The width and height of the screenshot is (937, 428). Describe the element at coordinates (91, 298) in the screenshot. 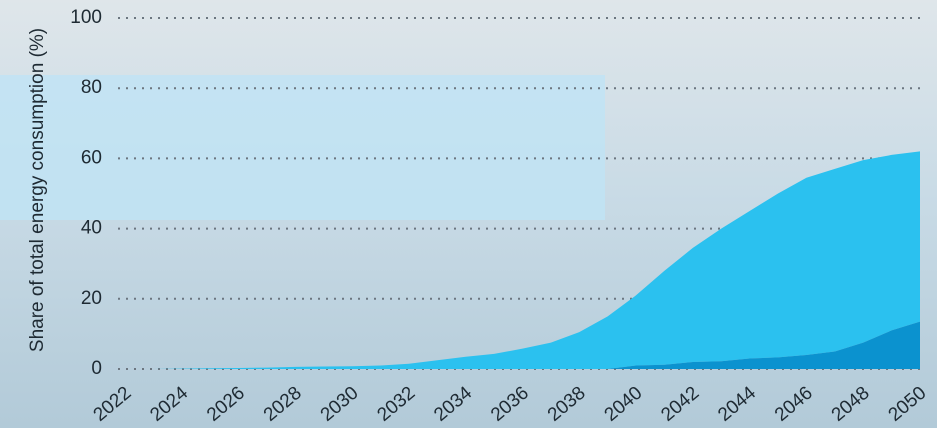

I see `y-tick-label: 20` at that location.